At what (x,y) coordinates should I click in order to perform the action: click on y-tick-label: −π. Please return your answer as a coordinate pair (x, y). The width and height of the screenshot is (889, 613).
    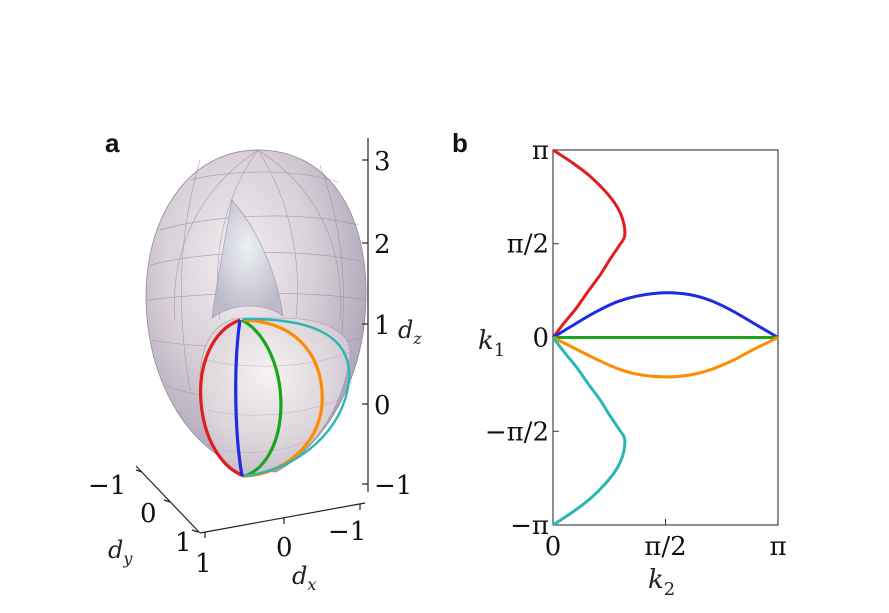
    Looking at the image, I should click on (529, 526).